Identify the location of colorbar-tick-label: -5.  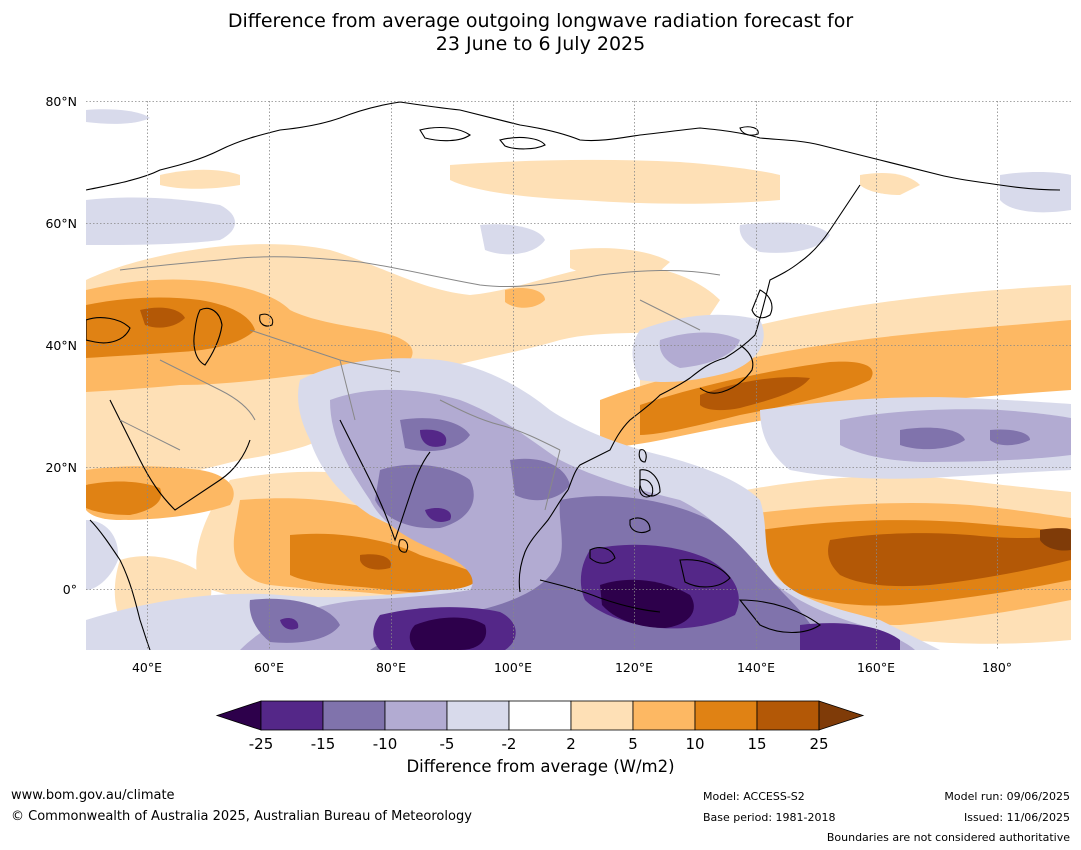
(447, 744).